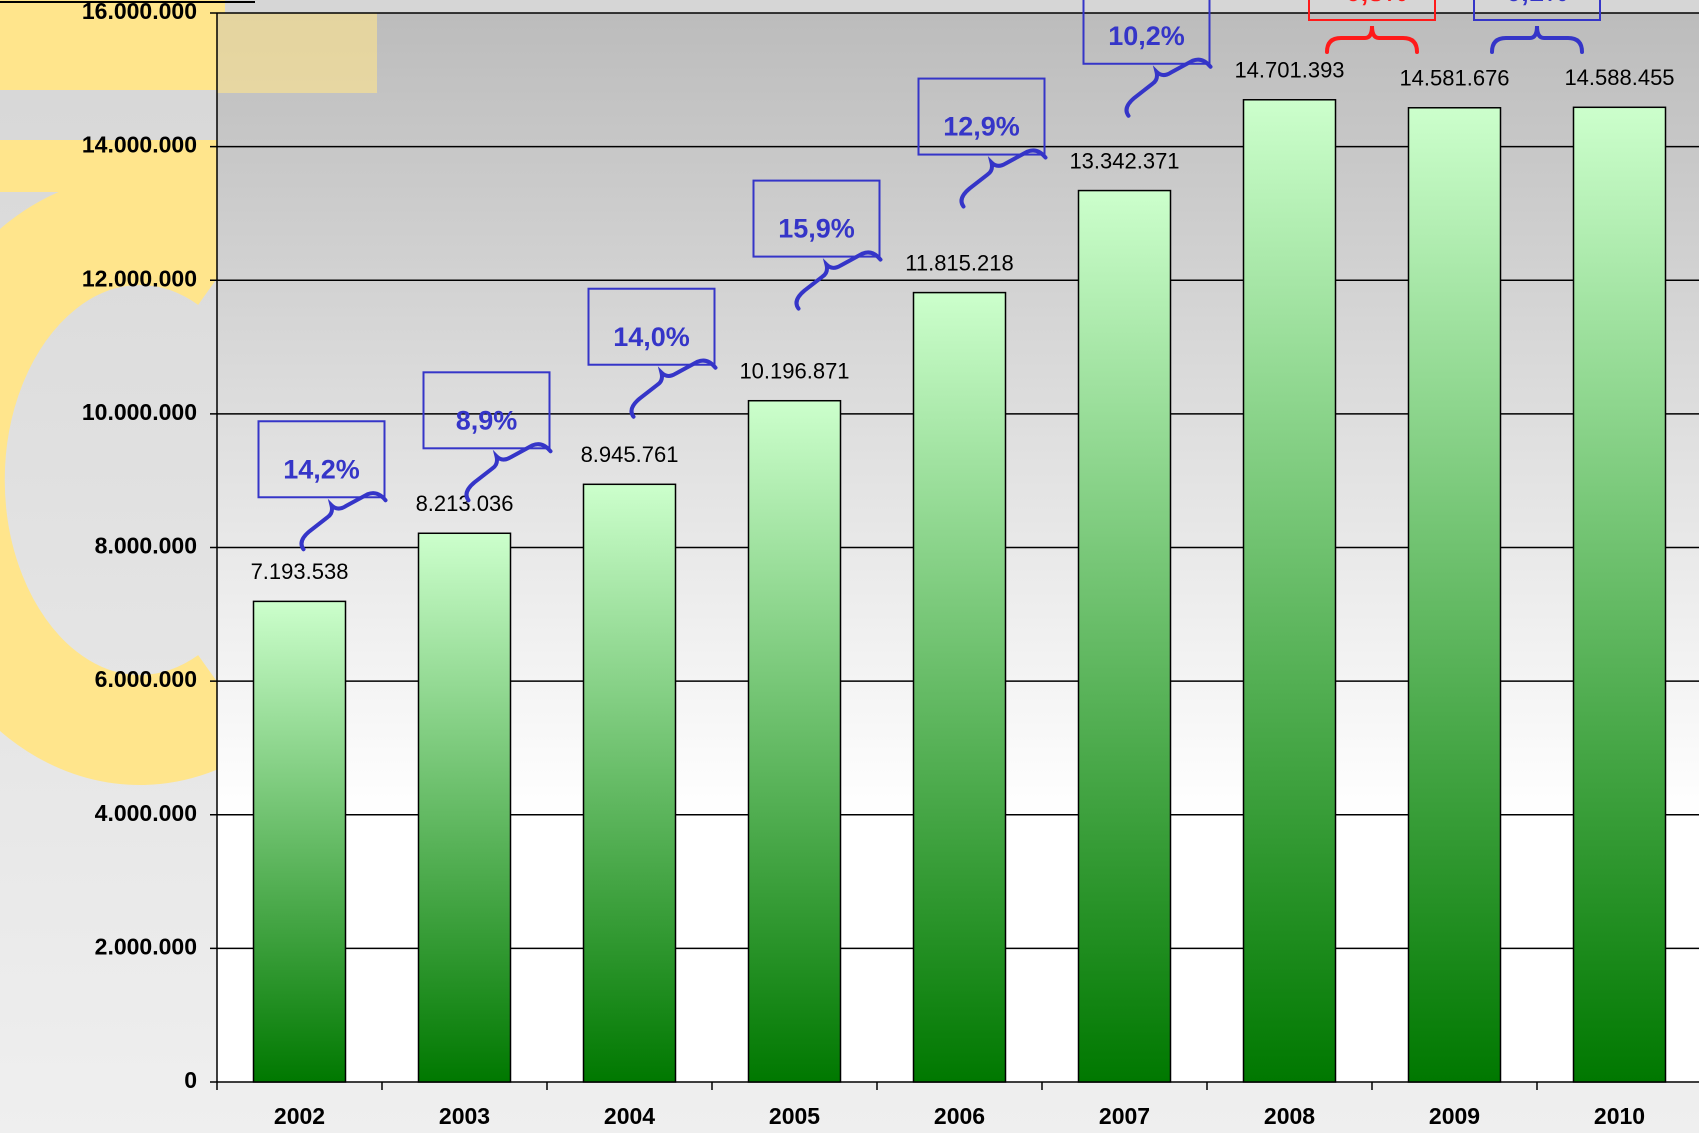 The image size is (1699, 1138). Describe the element at coordinates (146, 679) in the screenshot. I see `y-tick-label: 6.000.000` at that location.